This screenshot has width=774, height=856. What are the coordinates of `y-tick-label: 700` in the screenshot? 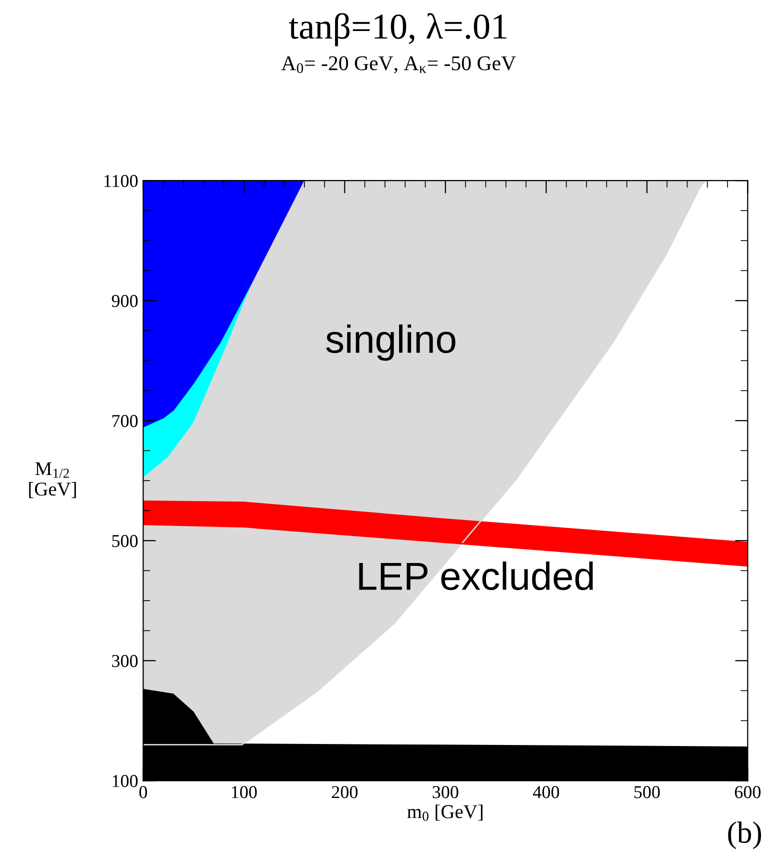 It's located at (125, 421).